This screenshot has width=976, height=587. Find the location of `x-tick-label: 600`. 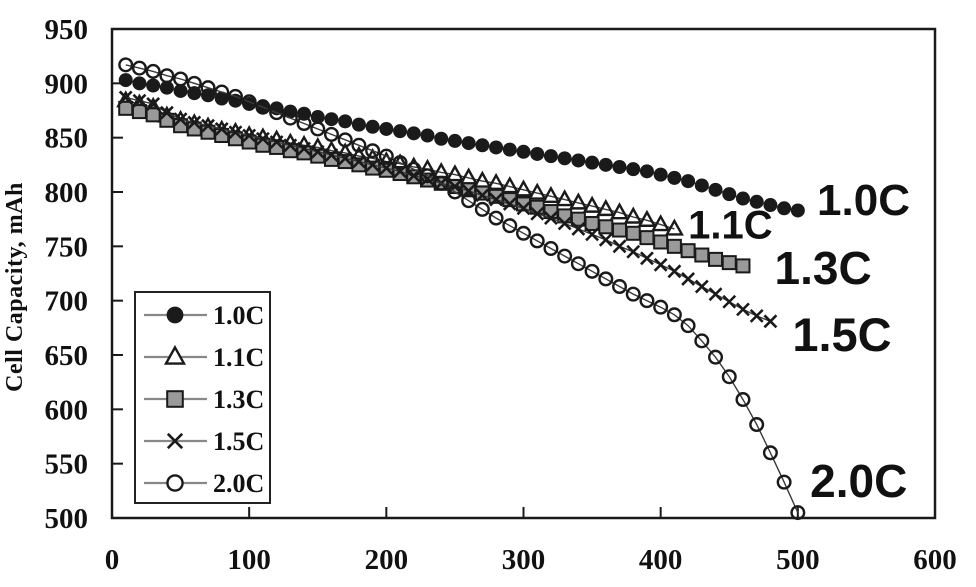

x-tick-label: 600 is located at coordinates (935, 560).